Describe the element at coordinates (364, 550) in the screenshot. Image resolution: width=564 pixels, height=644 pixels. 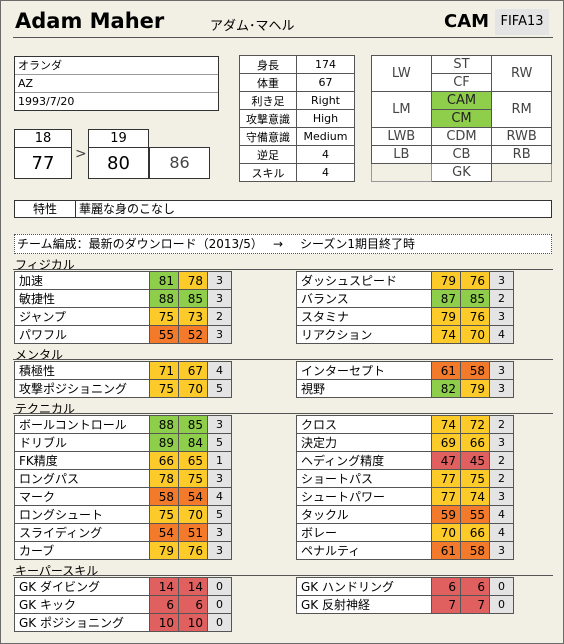
I see `stat-name: ペナルティ` at that location.